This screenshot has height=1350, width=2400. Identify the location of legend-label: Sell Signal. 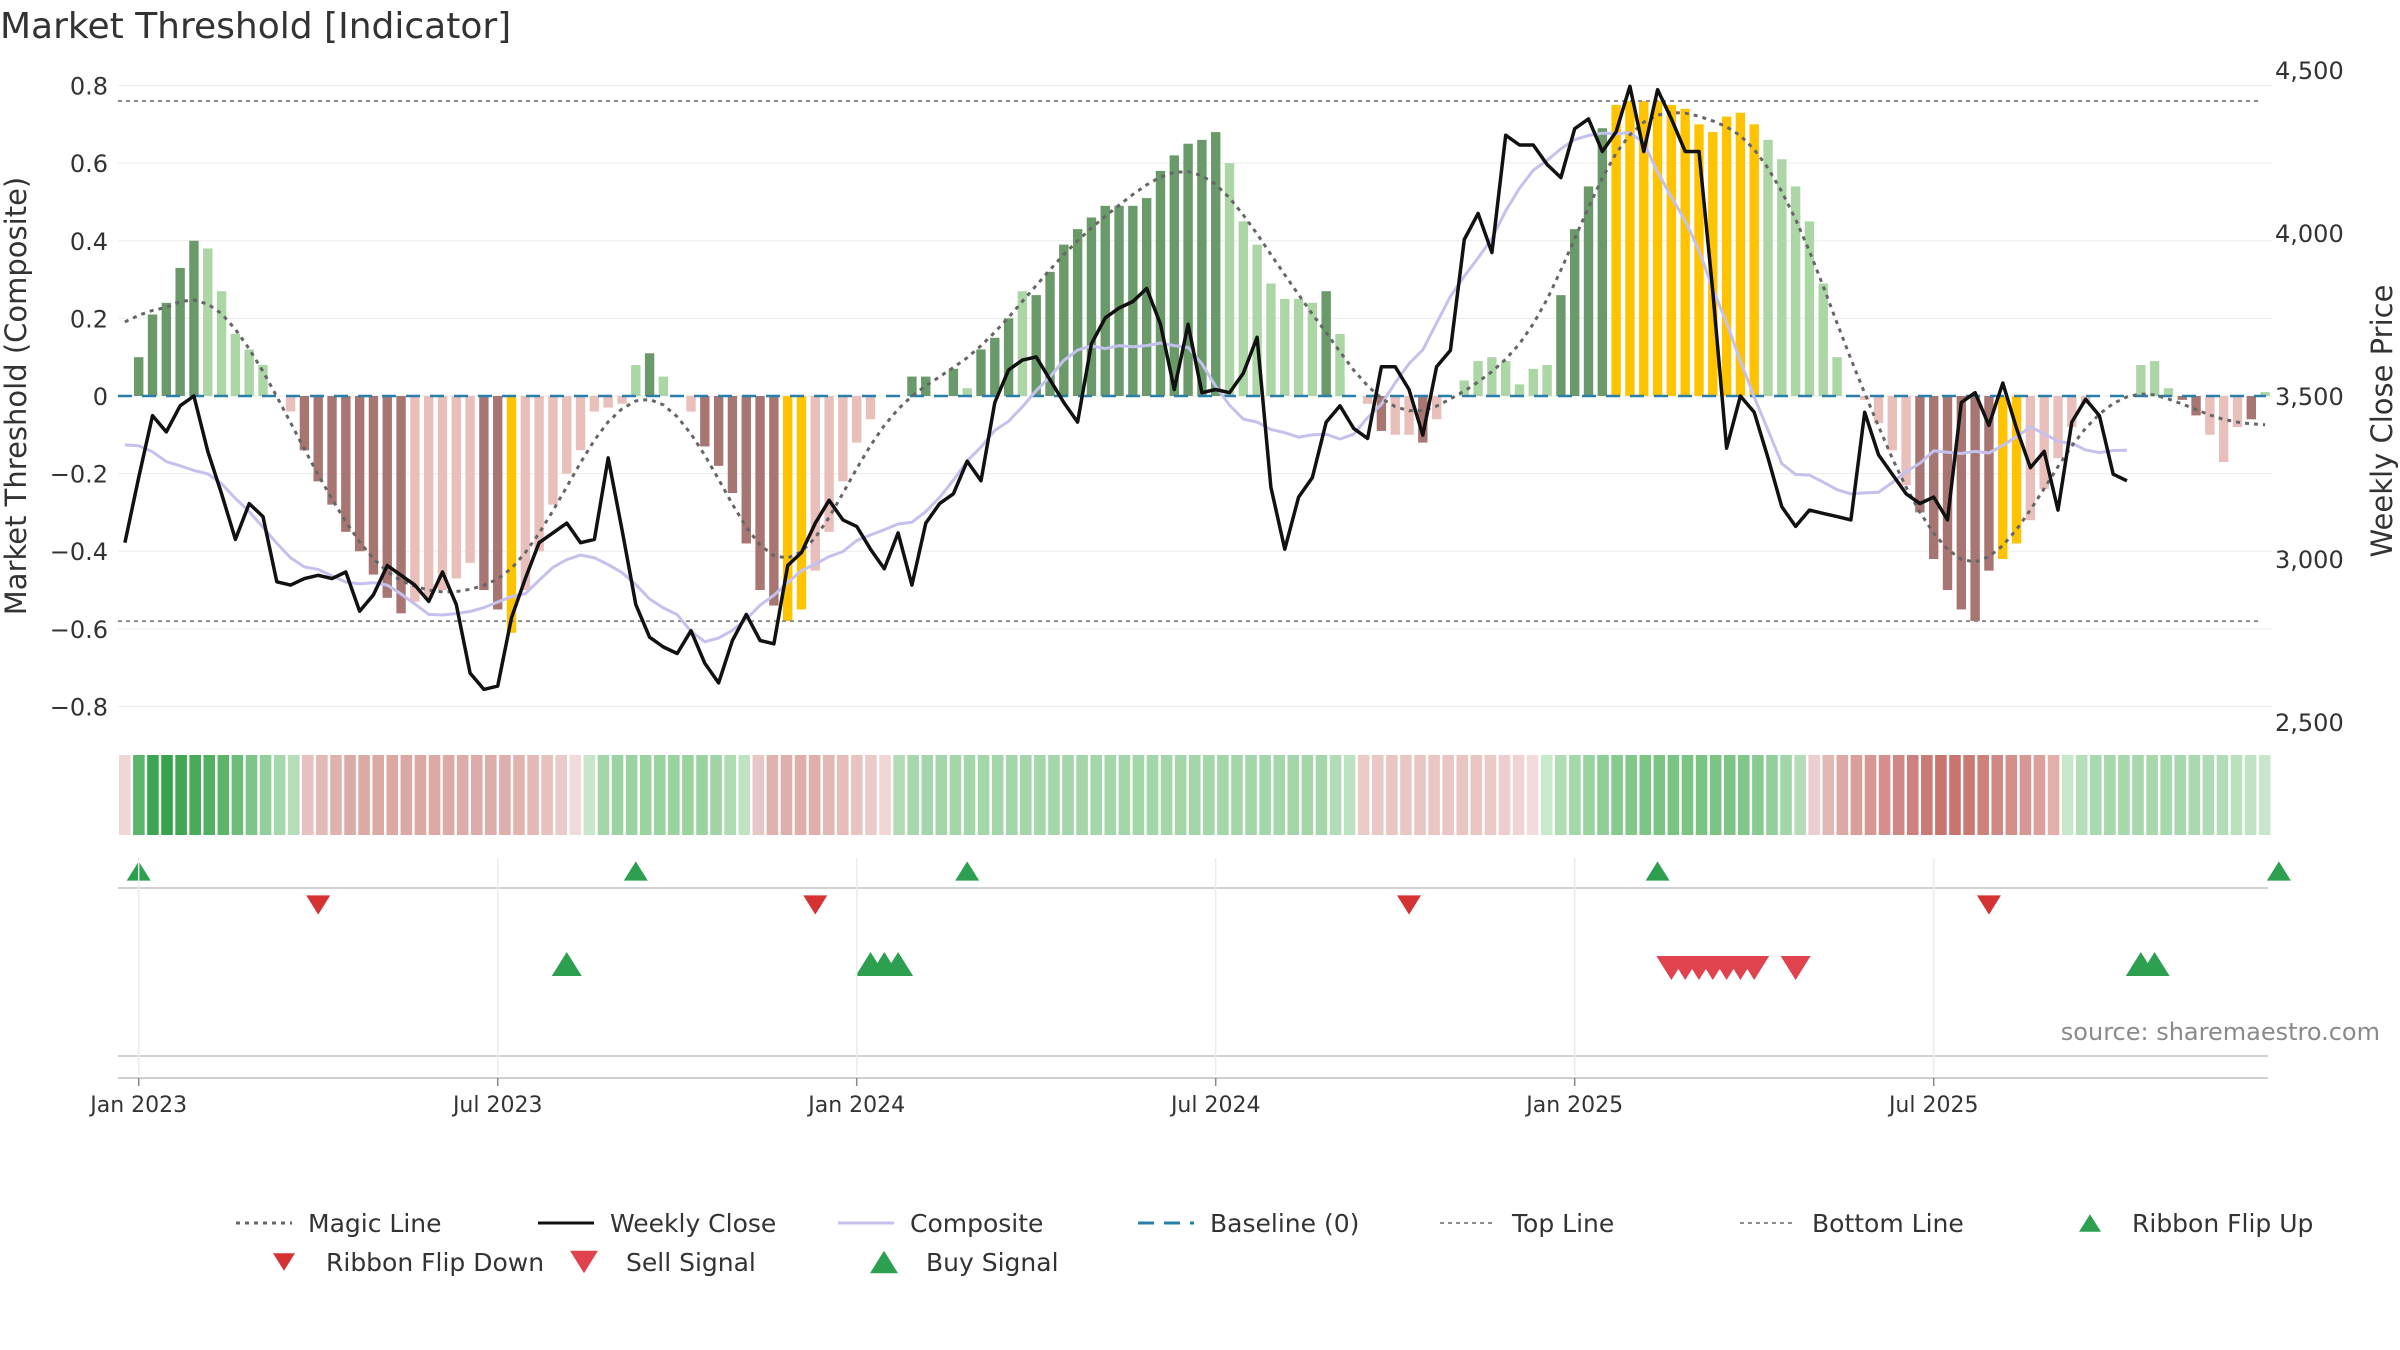
(691, 1262).